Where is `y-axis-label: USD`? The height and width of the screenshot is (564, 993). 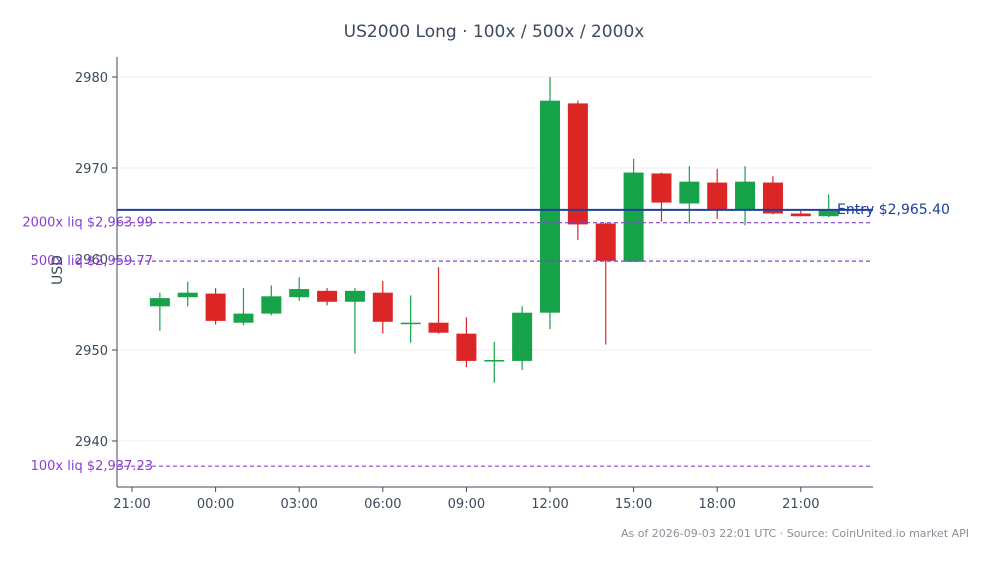 y-axis-label: USD is located at coordinates (58, 270).